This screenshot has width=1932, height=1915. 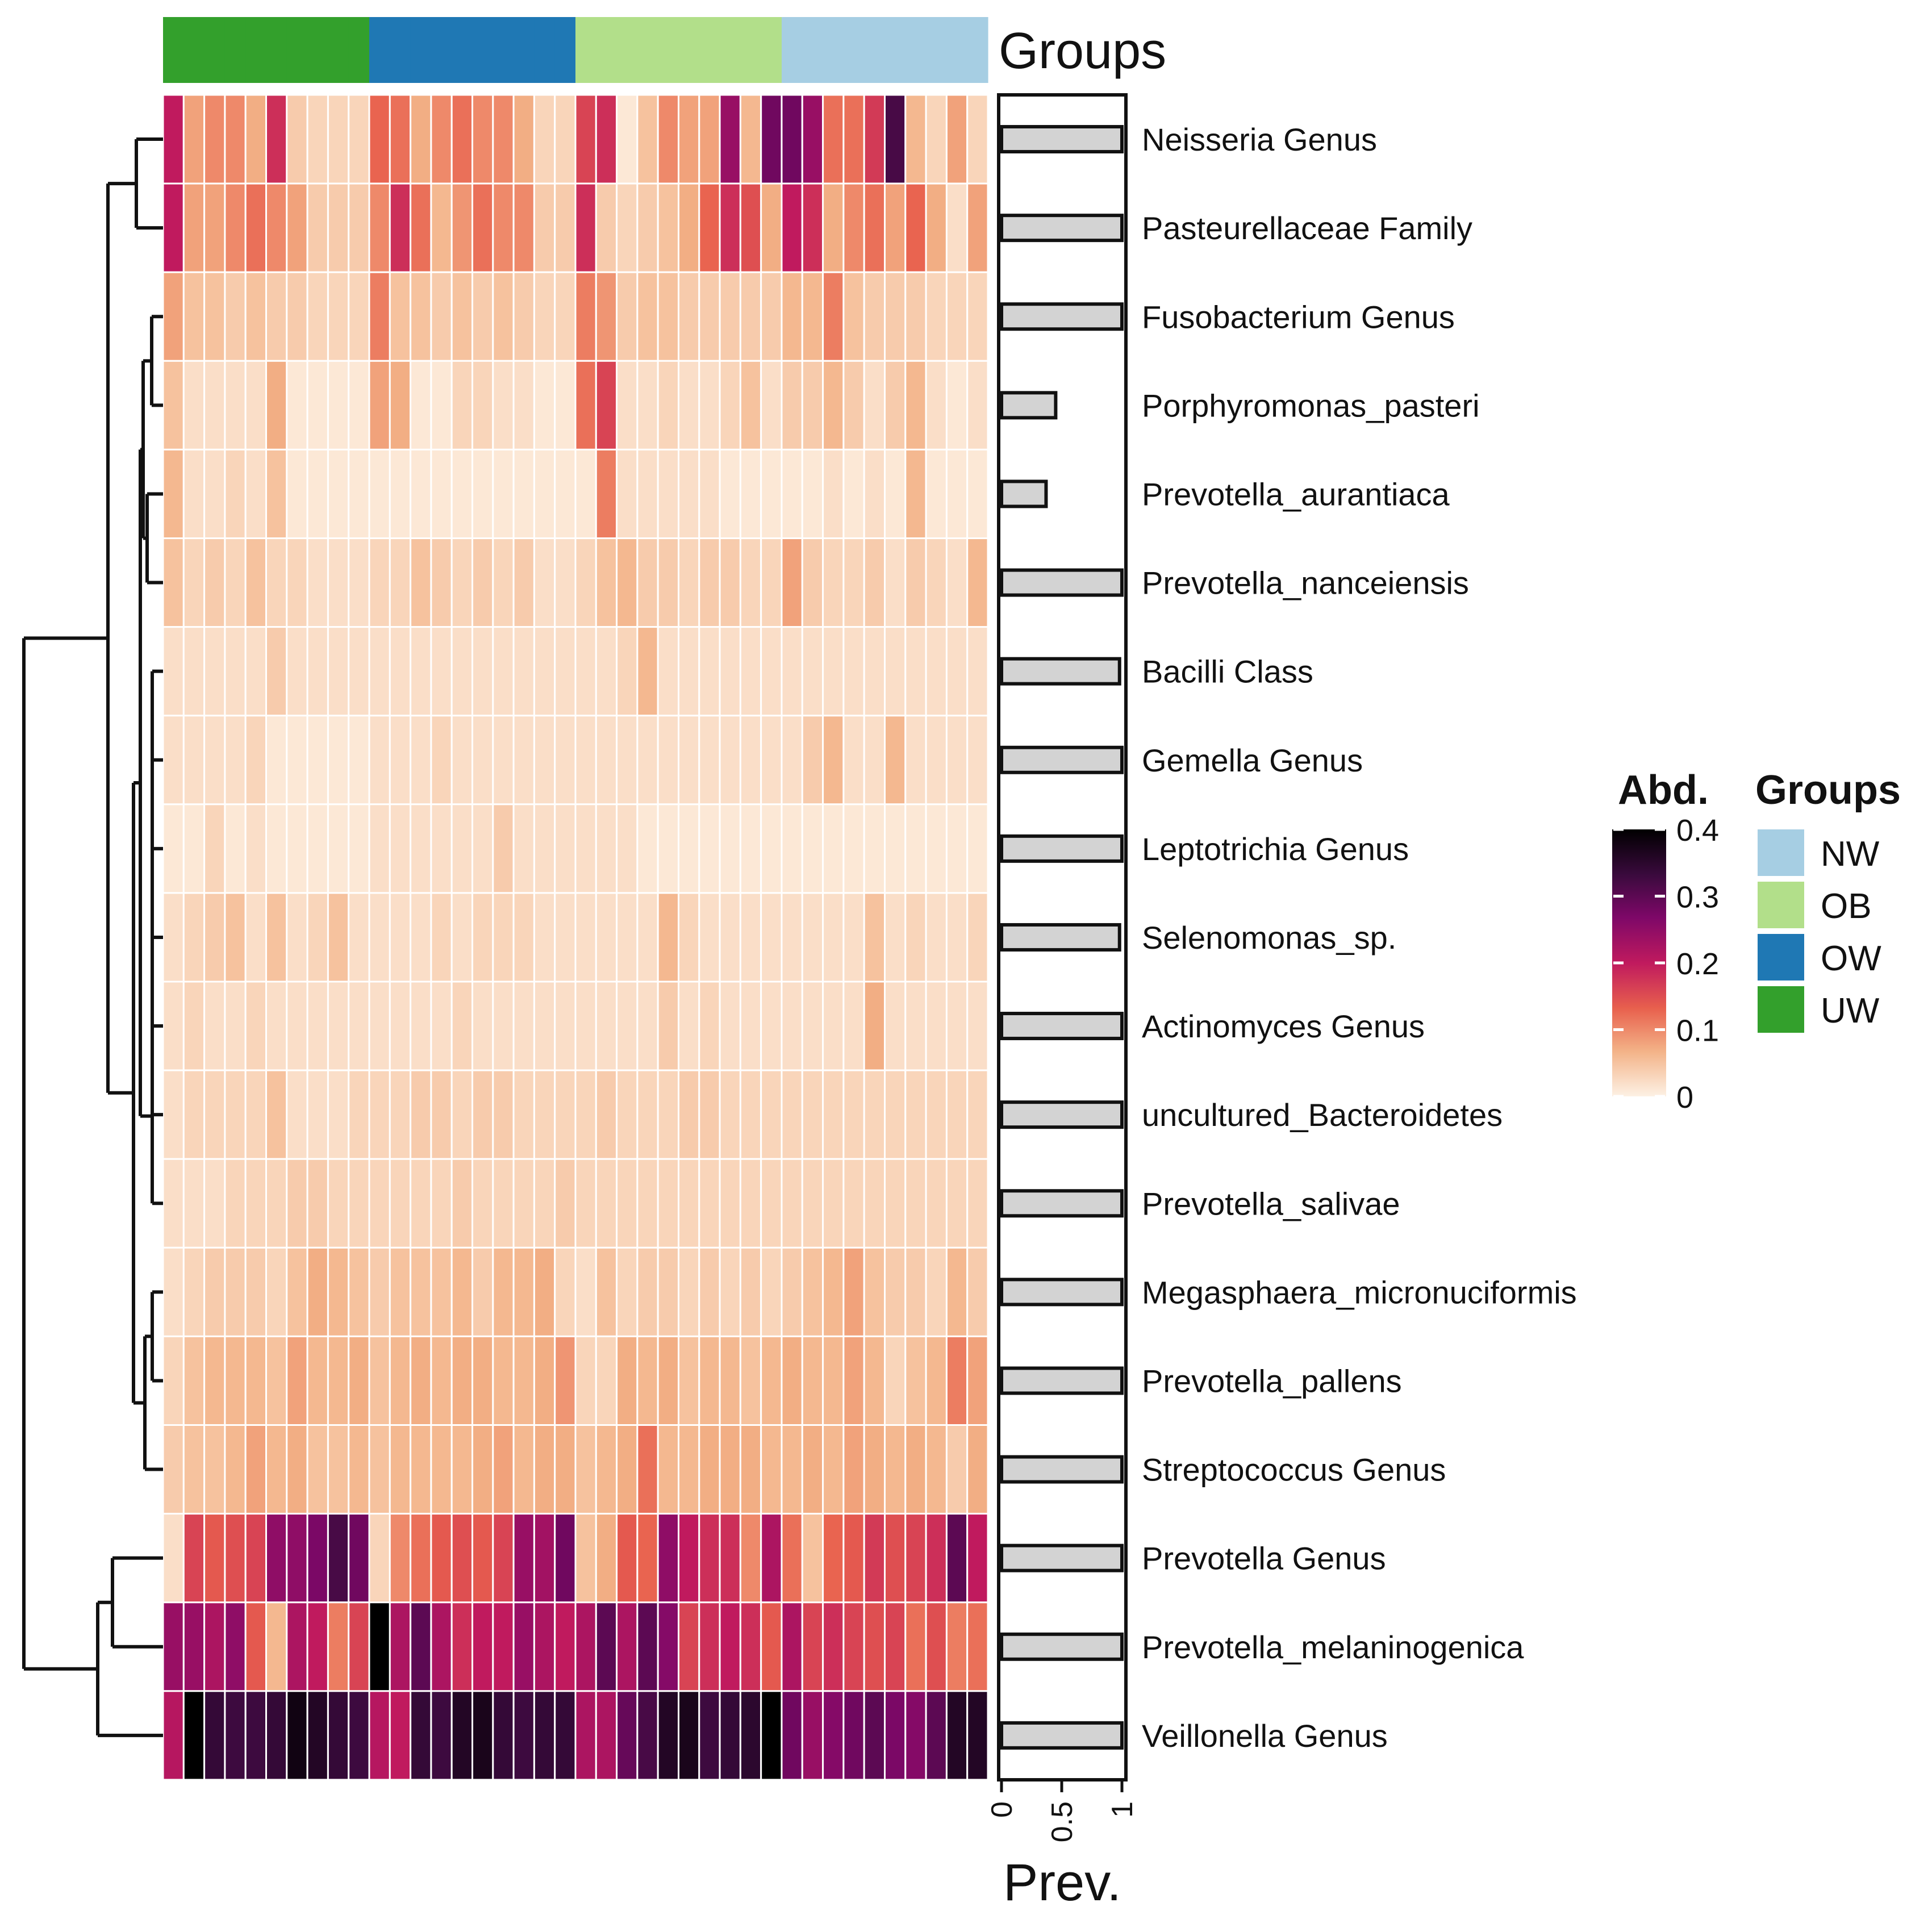 What do you see at coordinates (1276, 849) in the screenshot?
I see `row-label: Leptotrichia Genus` at bounding box center [1276, 849].